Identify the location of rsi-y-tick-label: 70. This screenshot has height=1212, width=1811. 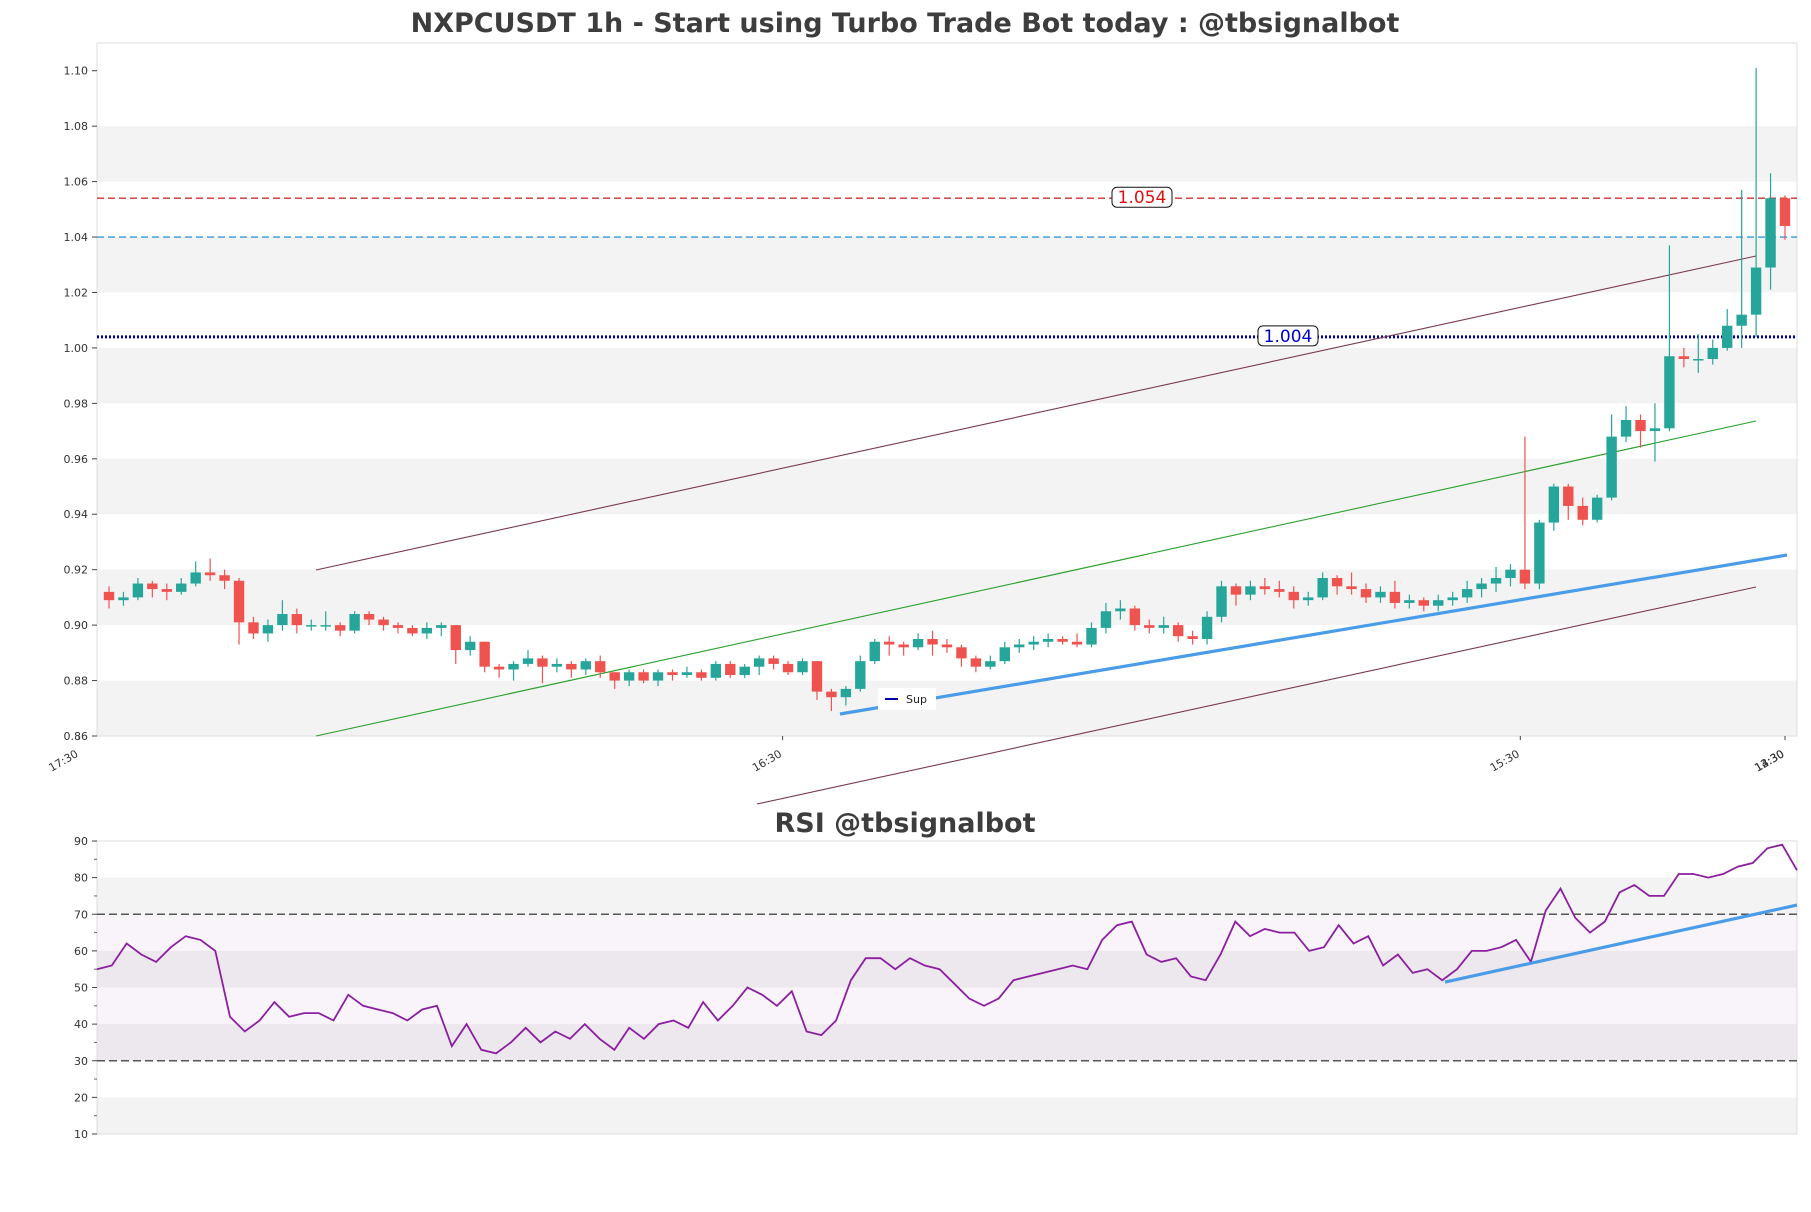
(81, 914).